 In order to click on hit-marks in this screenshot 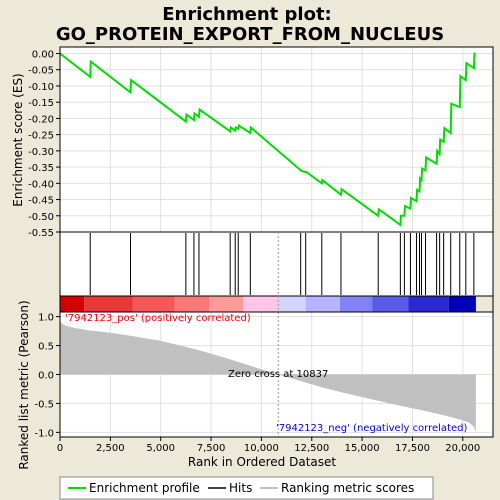, I will do `click(282, 264)`.